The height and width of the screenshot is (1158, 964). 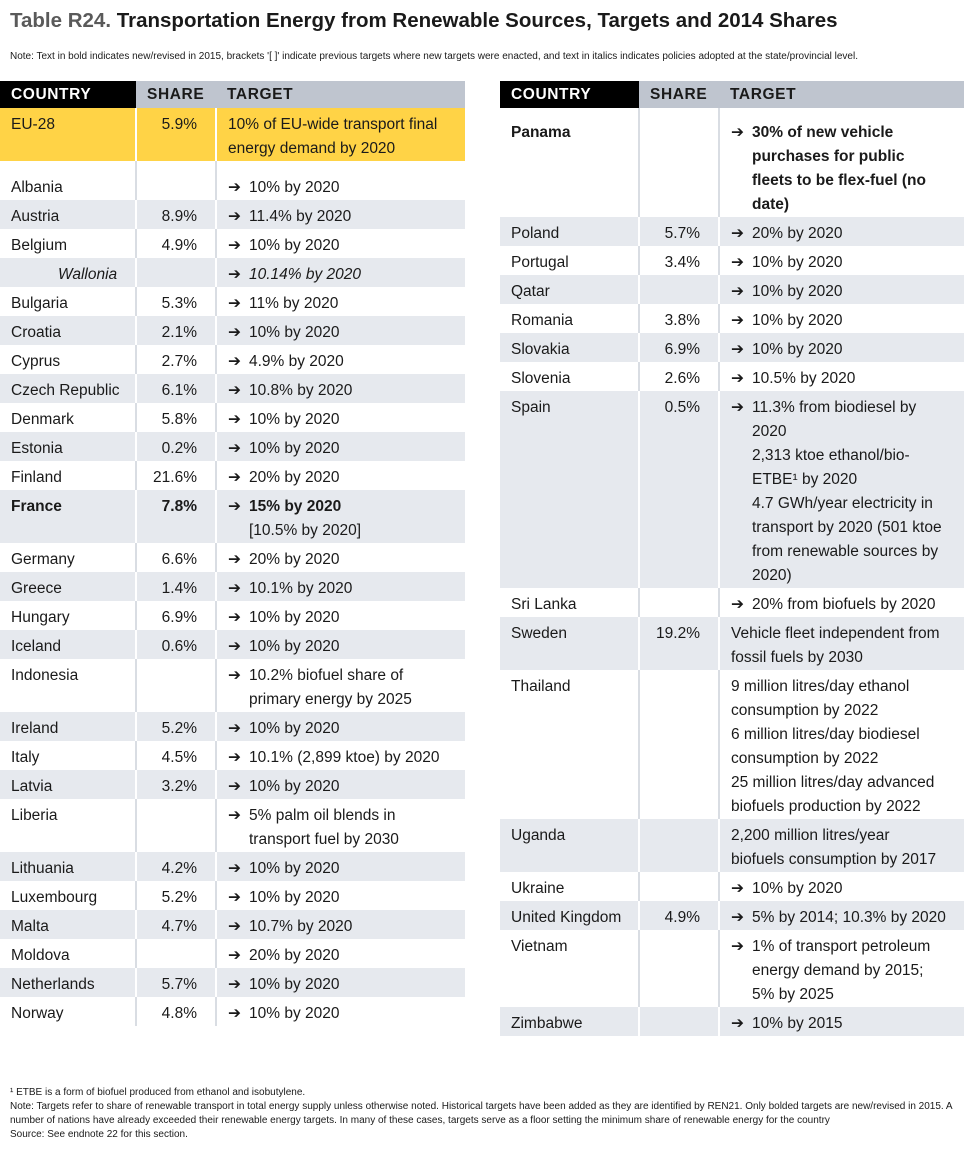 I want to click on country-cell: Indonesia, so click(x=68, y=685).